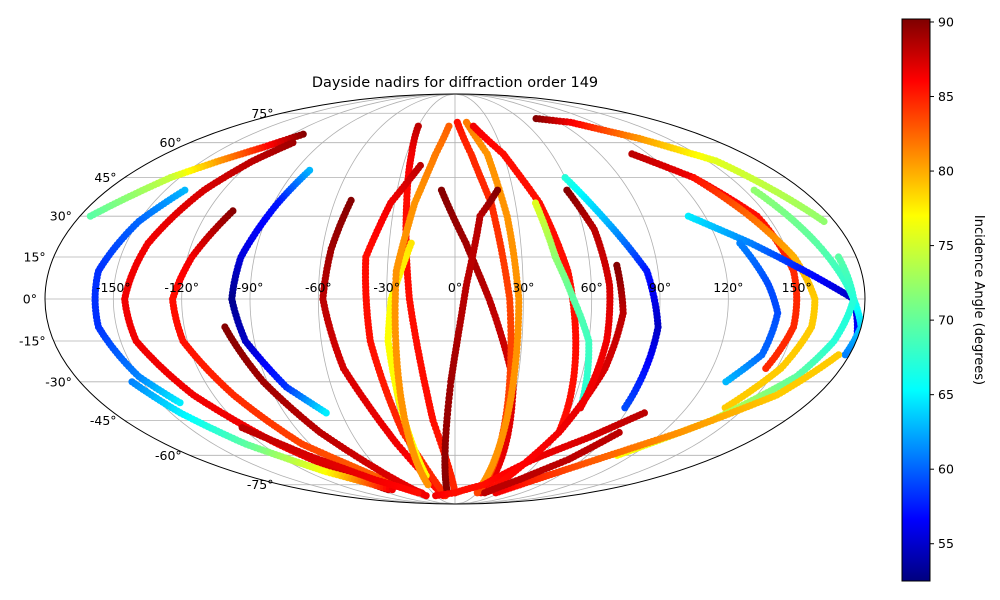 The height and width of the screenshot is (600, 1000). What do you see at coordinates (103, 420) in the screenshot?
I see `lat-tick-label: -45°` at bounding box center [103, 420].